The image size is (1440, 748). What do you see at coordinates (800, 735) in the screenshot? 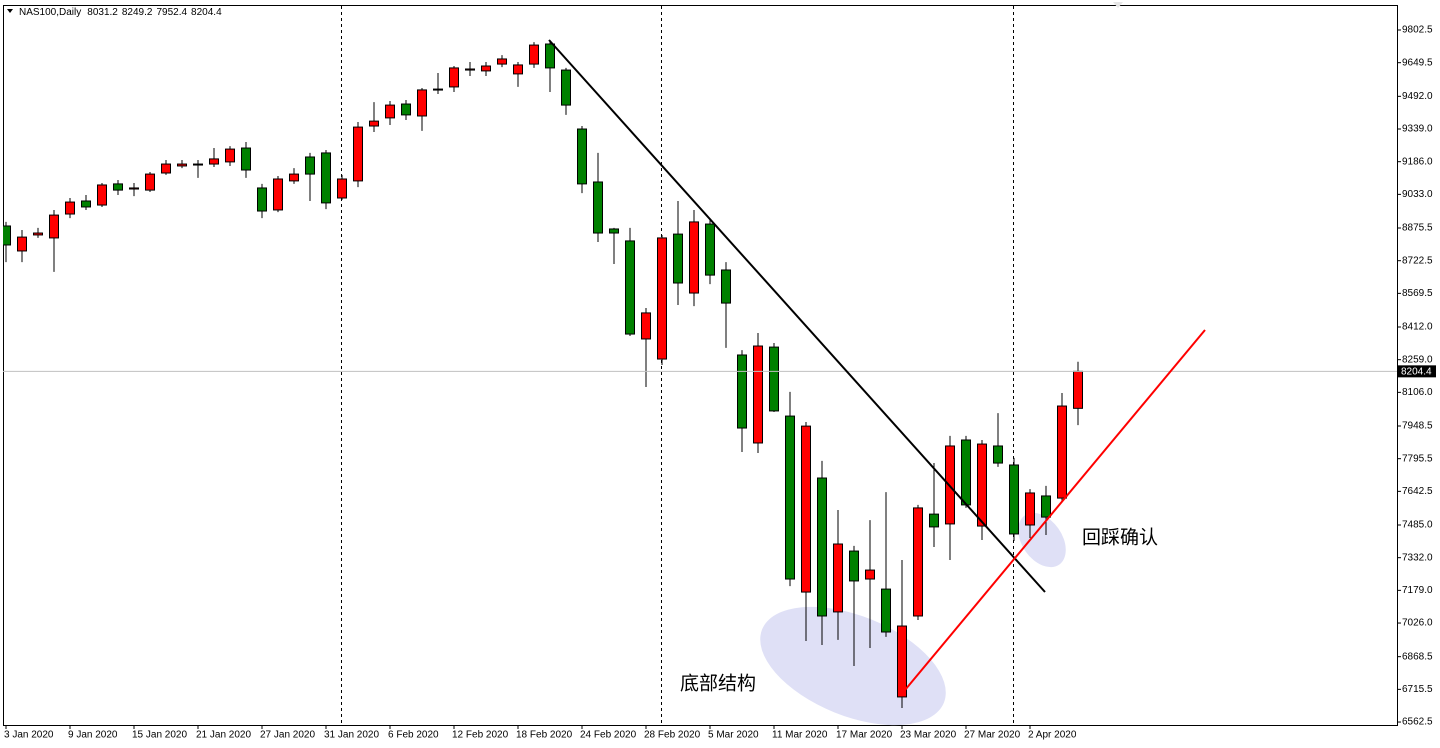
I see `x-tick-label: 11 Mar 2020` at bounding box center [800, 735].